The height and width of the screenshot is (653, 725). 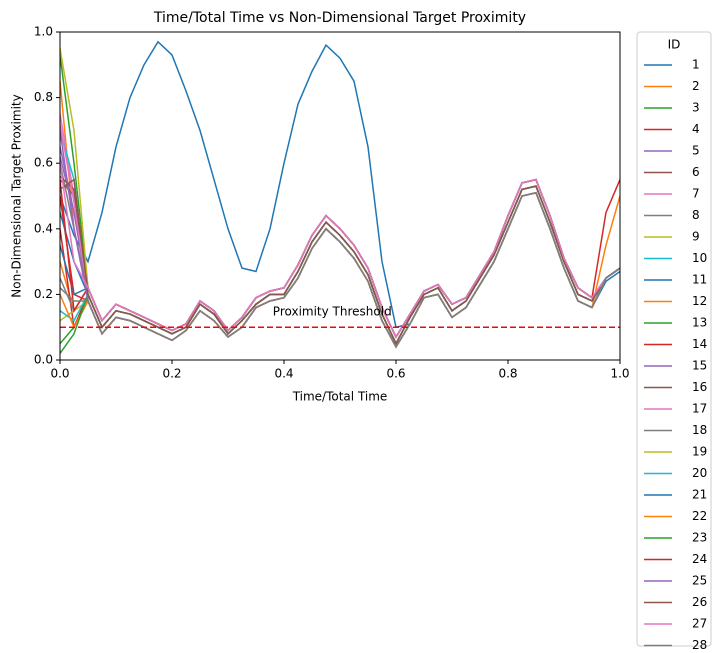 What do you see at coordinates (43, 360) in the screenshot?
I see `y-tick-label: 0.0` at bounding box center [43, 360].